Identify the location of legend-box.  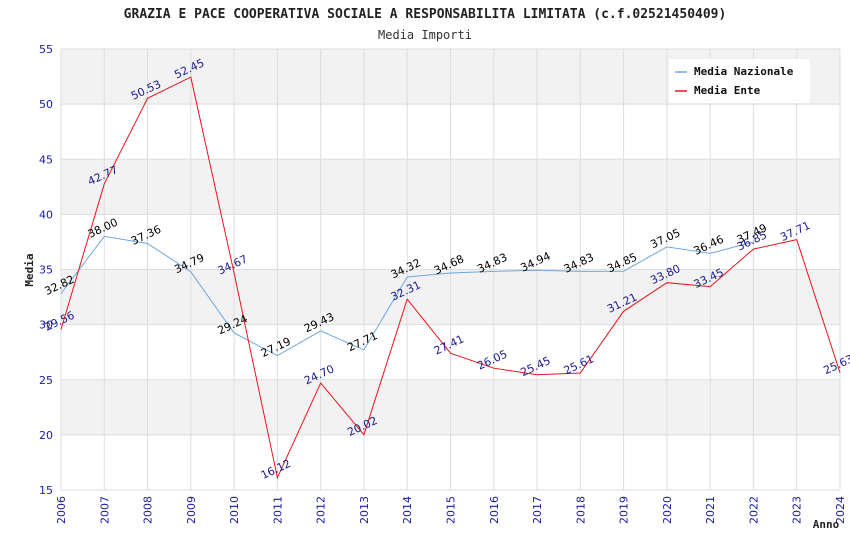
(739, 81).